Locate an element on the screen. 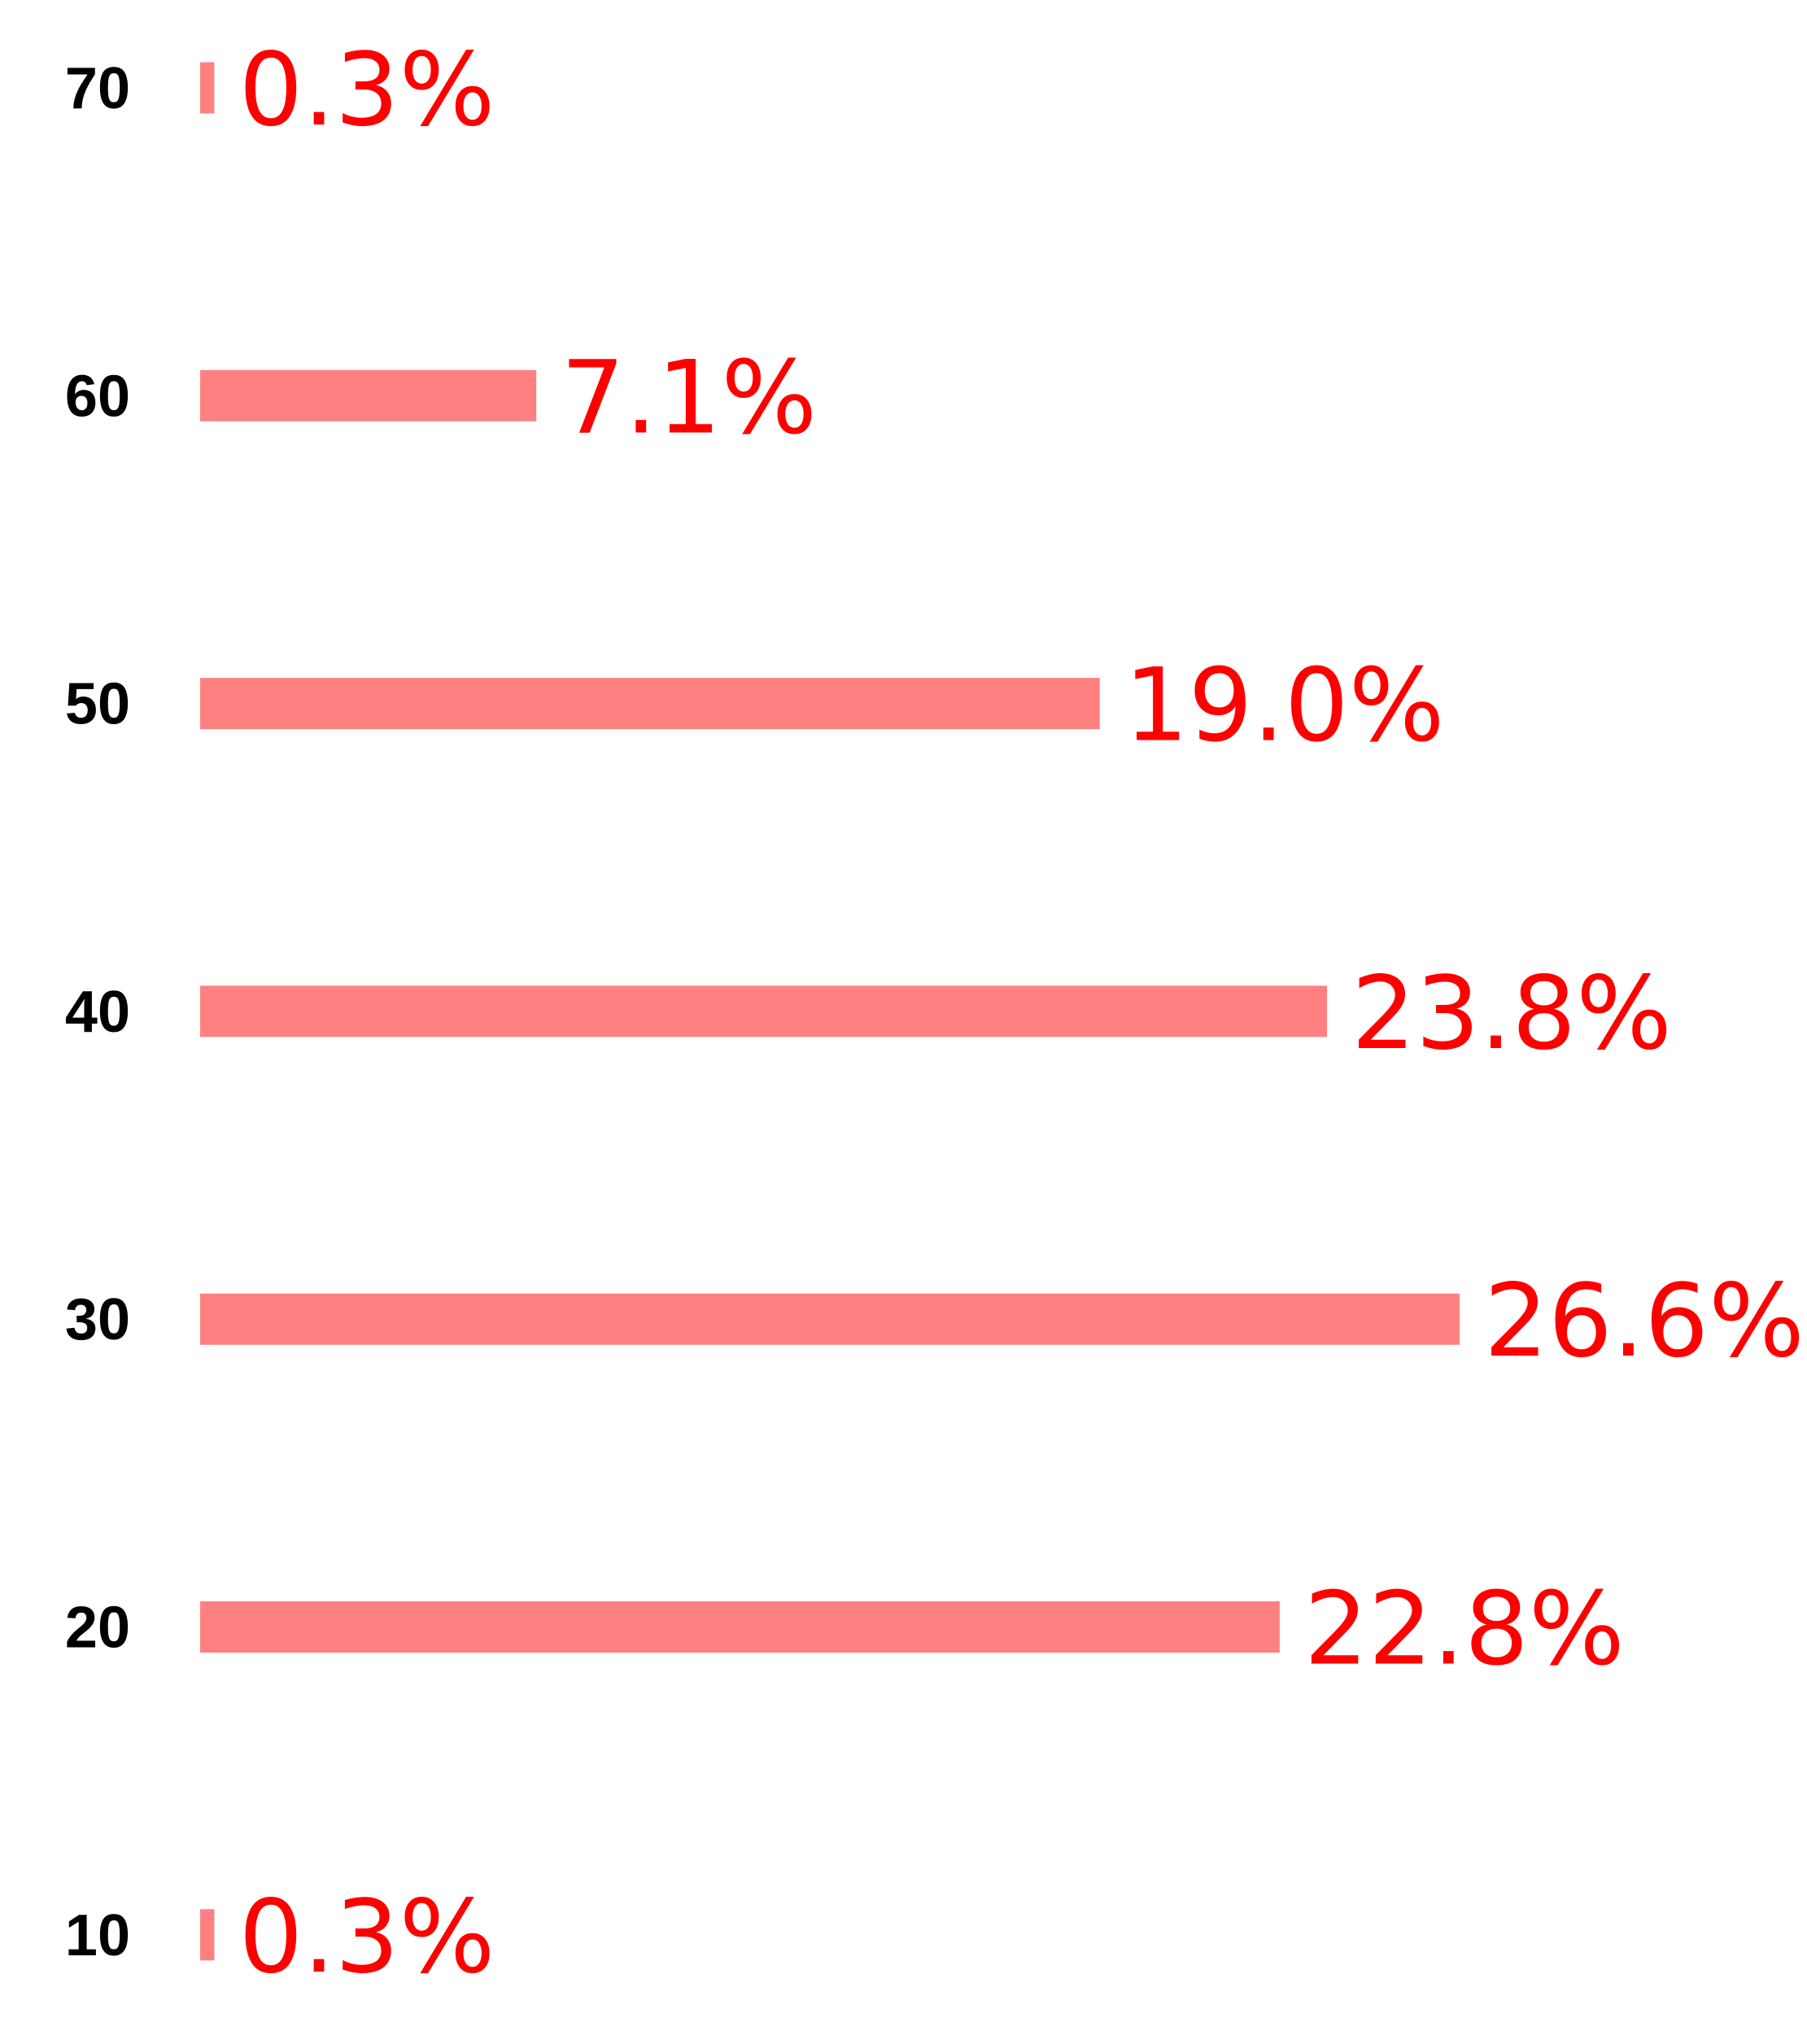  data-label: 19.0% is located at coordinates (1284, 706).